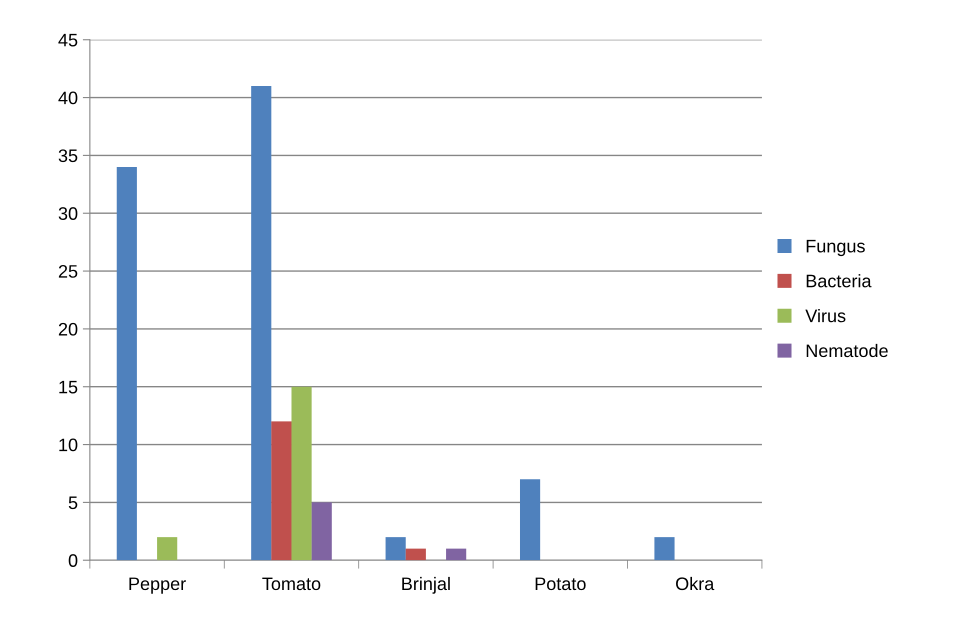 Image resolution: width=956 pixels, height=641 pixels. Describe the element at coordinates (68, 329) in the screenshot. I see `y-tick-label: 20` at that location.